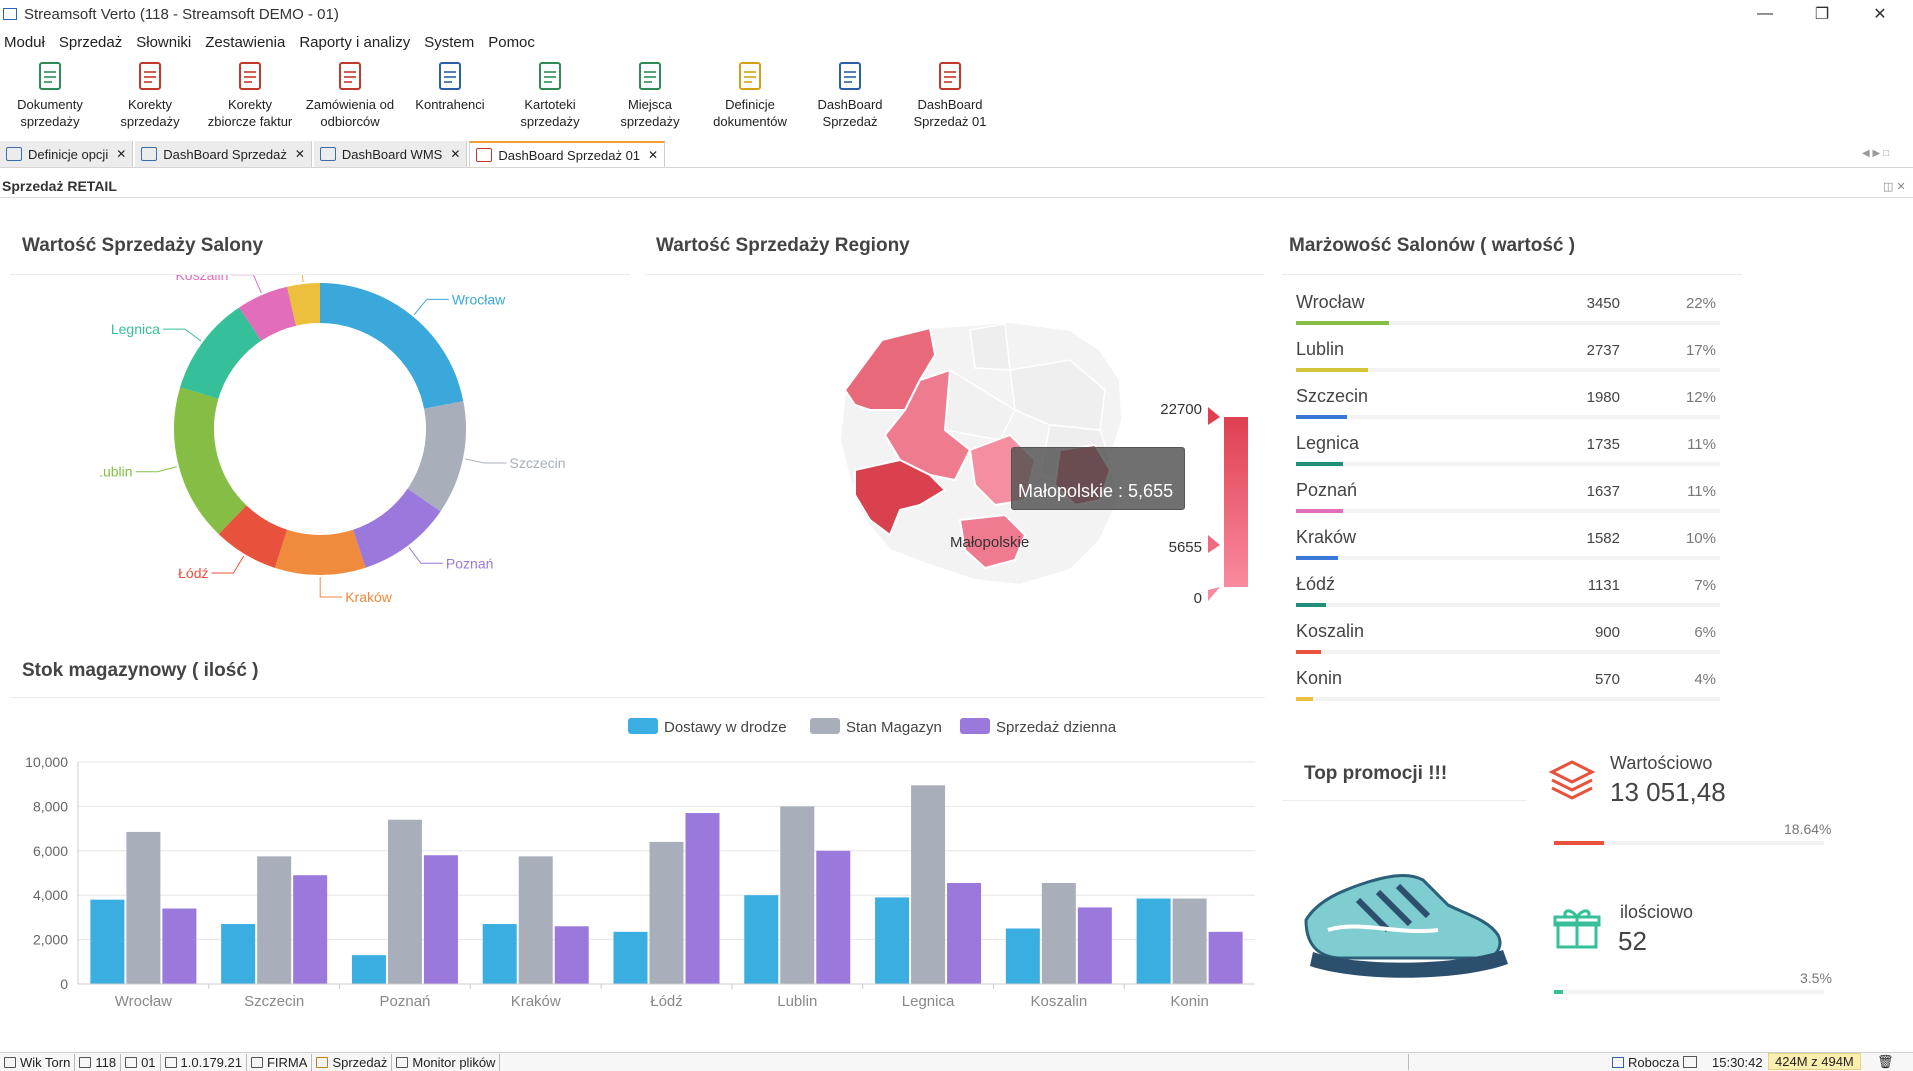 This screenshot has width=1913, height=1071. What do you see at coordinates (1508, 545) in the screenshot?
I see `margin-row: Kraków 1582 10%` at bounding box center [1508, 545].